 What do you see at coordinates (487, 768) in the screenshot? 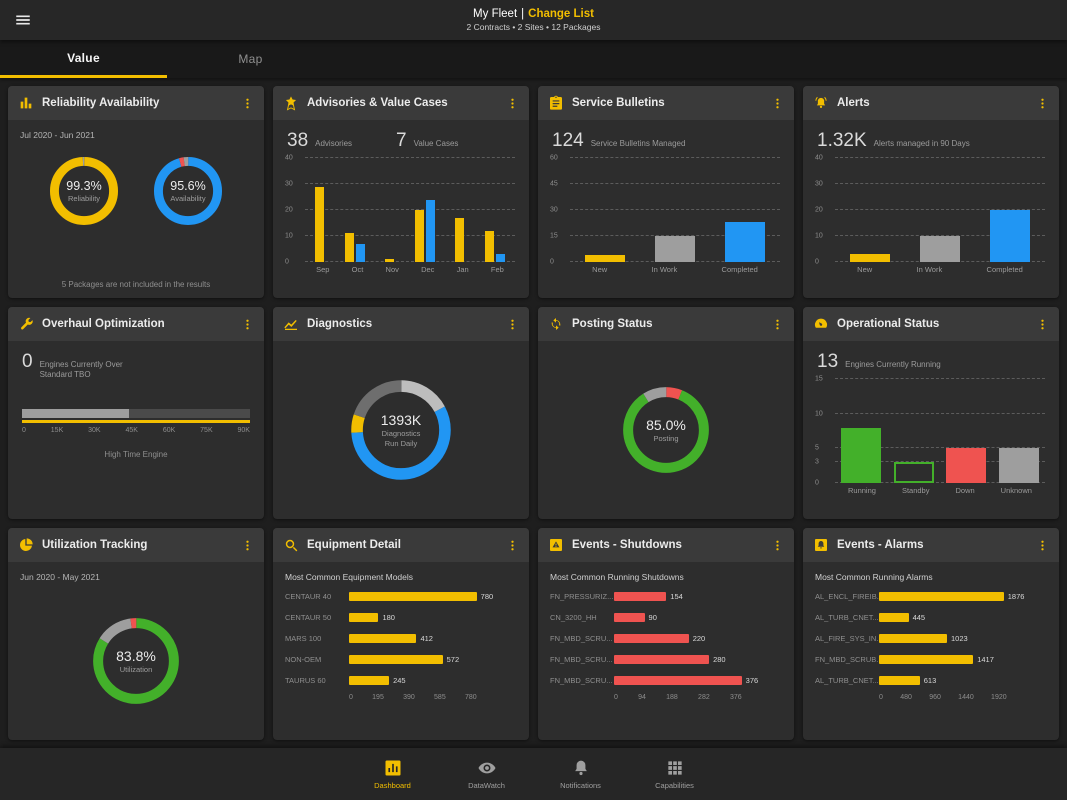
I see `eye-icon` at bounding box center [487, 768].